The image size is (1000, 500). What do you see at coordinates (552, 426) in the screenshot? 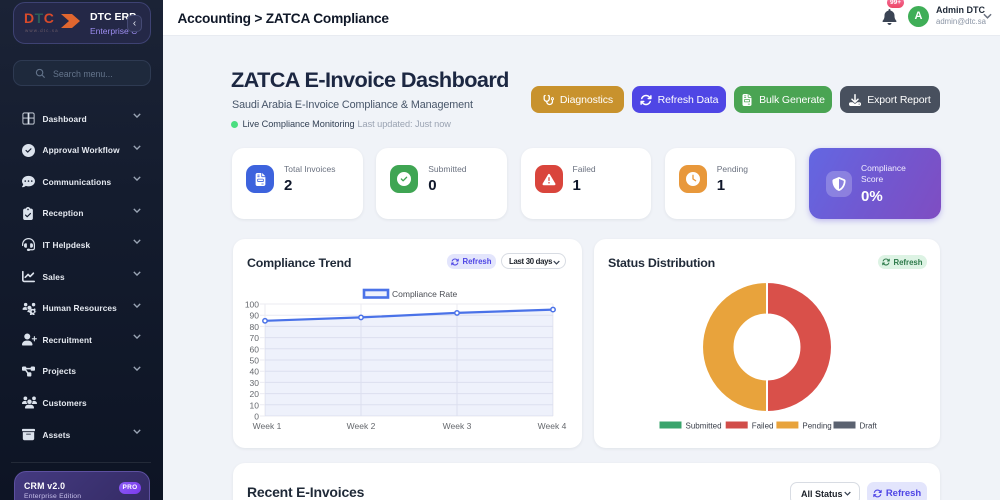
I see `svg-text: Week 4` at bounding box center [552, 426].